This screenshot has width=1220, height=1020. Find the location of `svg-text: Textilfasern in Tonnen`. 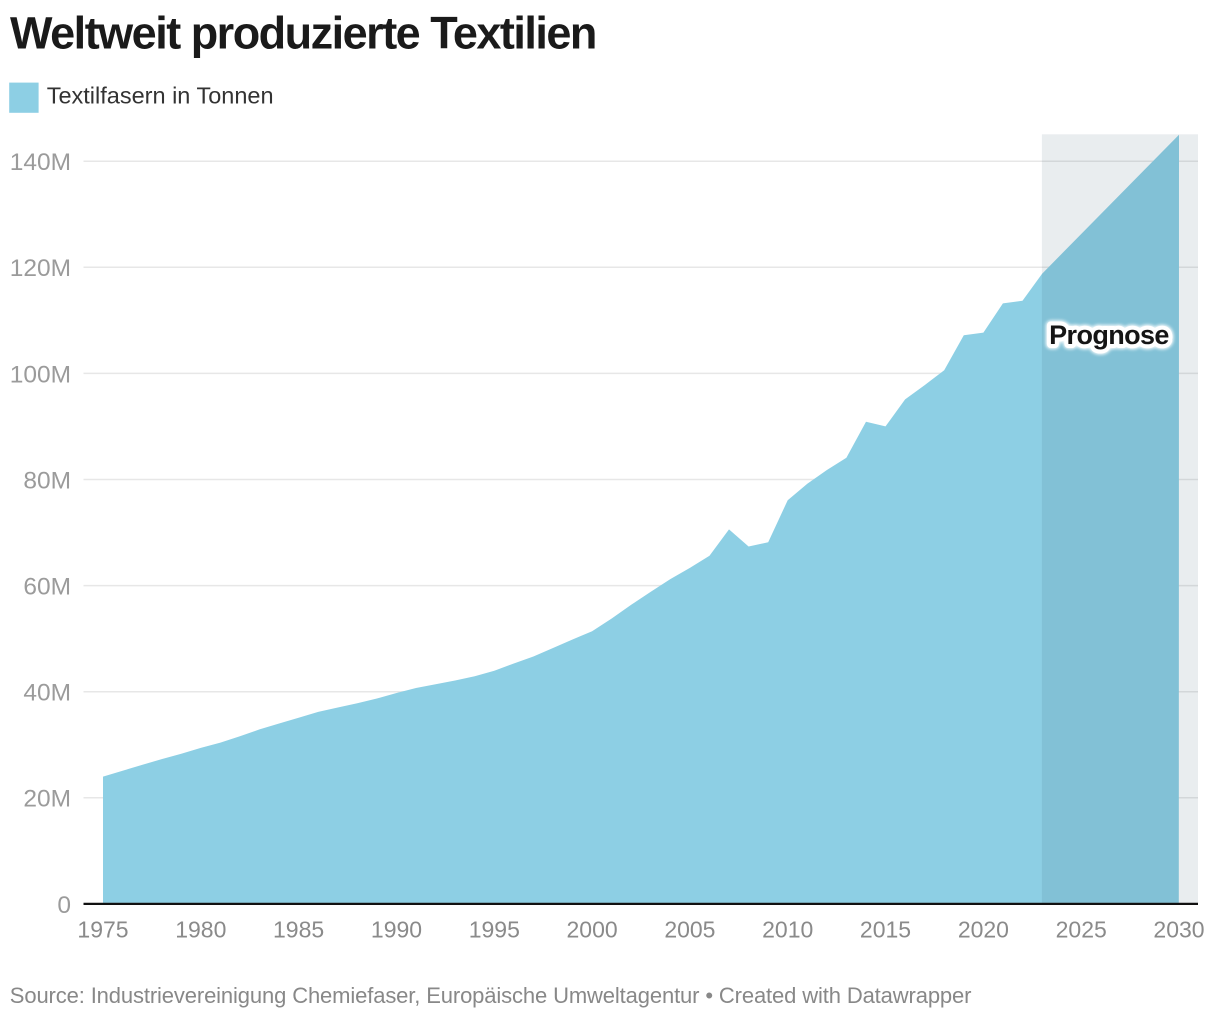

svg-text: Textilfasern in Tonnen is located at coordinates (160, 96).